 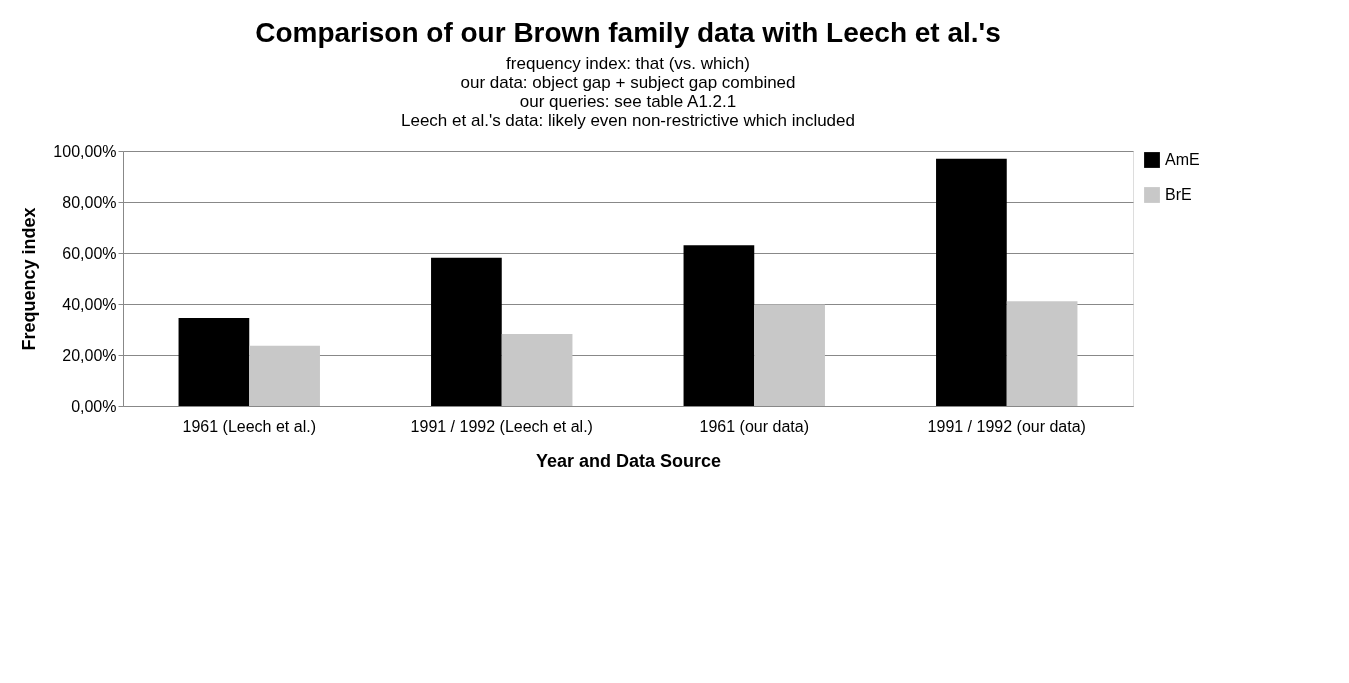 What do you see at coordinates (89, 355) in the screenshot?
I see `y-tick-label: 20,00%` at bounding box center [89, 355].